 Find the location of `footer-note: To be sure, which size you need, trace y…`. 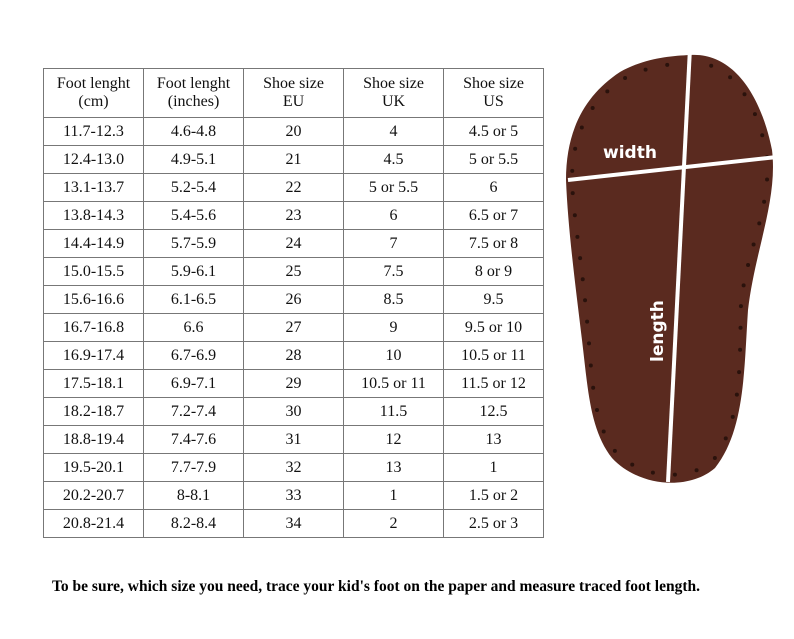

footer-note: To be sure, which size you need, trace y… is located at coordinates (376, 586).